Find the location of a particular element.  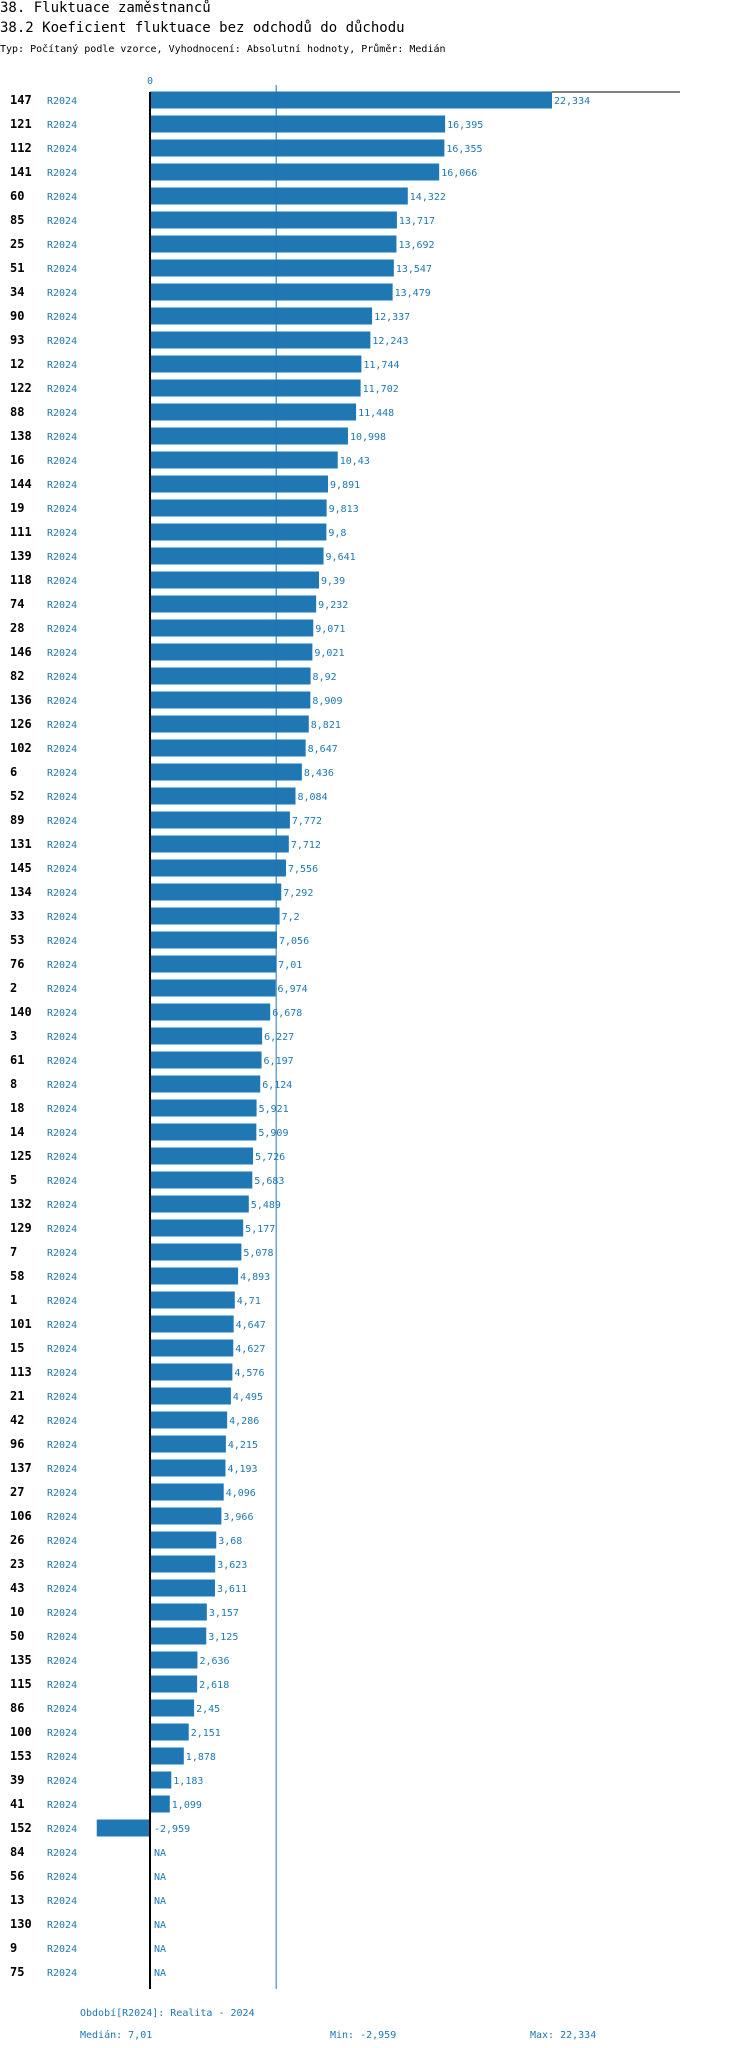

row-label: 122 is located at coordinates (21, 388).